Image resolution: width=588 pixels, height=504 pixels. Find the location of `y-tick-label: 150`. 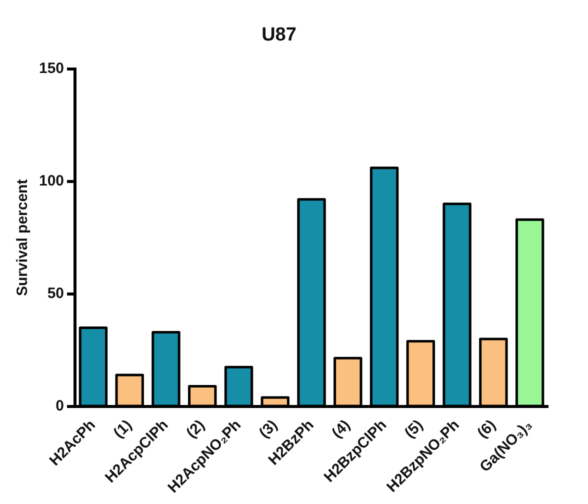

y-tick-label: 150 is located at coordinates (51, 68).